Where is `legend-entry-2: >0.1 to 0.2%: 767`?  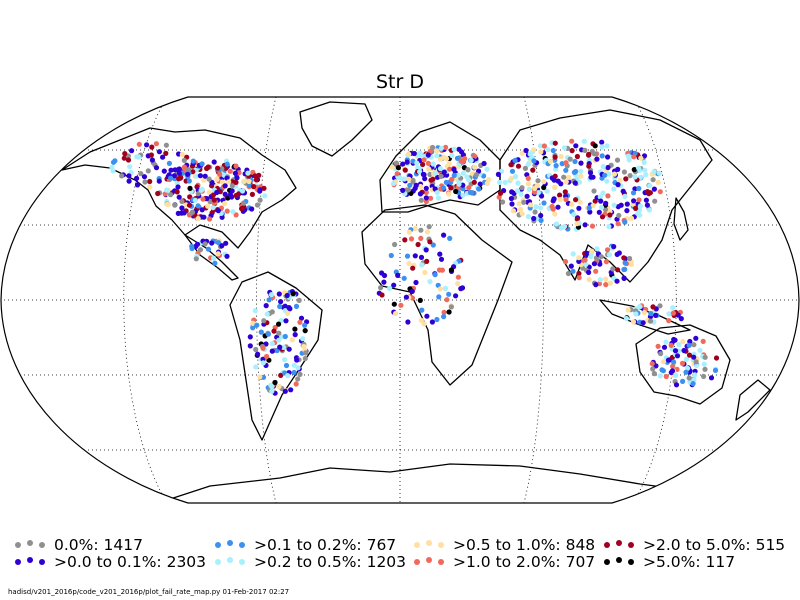
legend-entry-2: >0.1 to 0.2%: 767 is located at coordinates (305, 545).